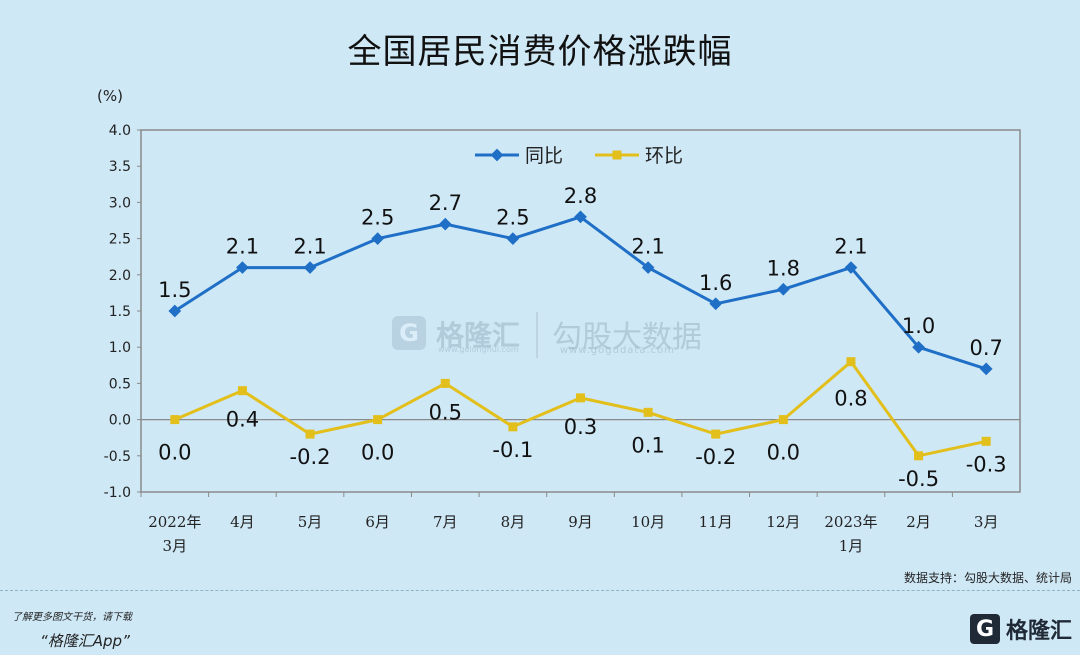 The height and width of the screenshot is (655, 1080). I want to click on y-tick-label: 1.0, so click(120, 348).